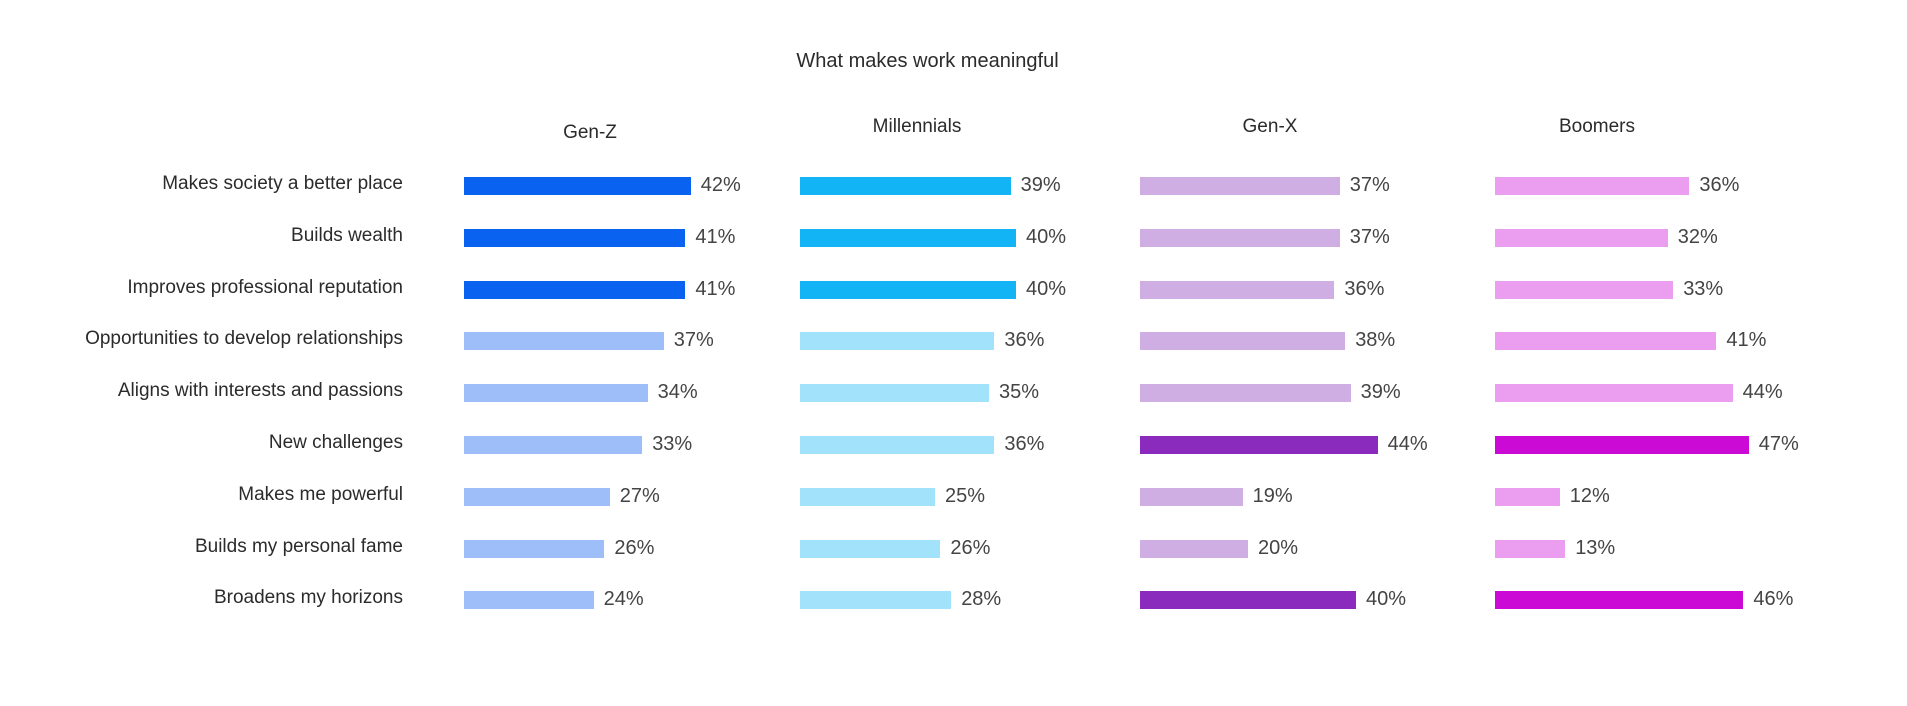 This screenshot has width=1907, height=706. I want to click on category-label: Improves professional reputation, so click(265, 287).